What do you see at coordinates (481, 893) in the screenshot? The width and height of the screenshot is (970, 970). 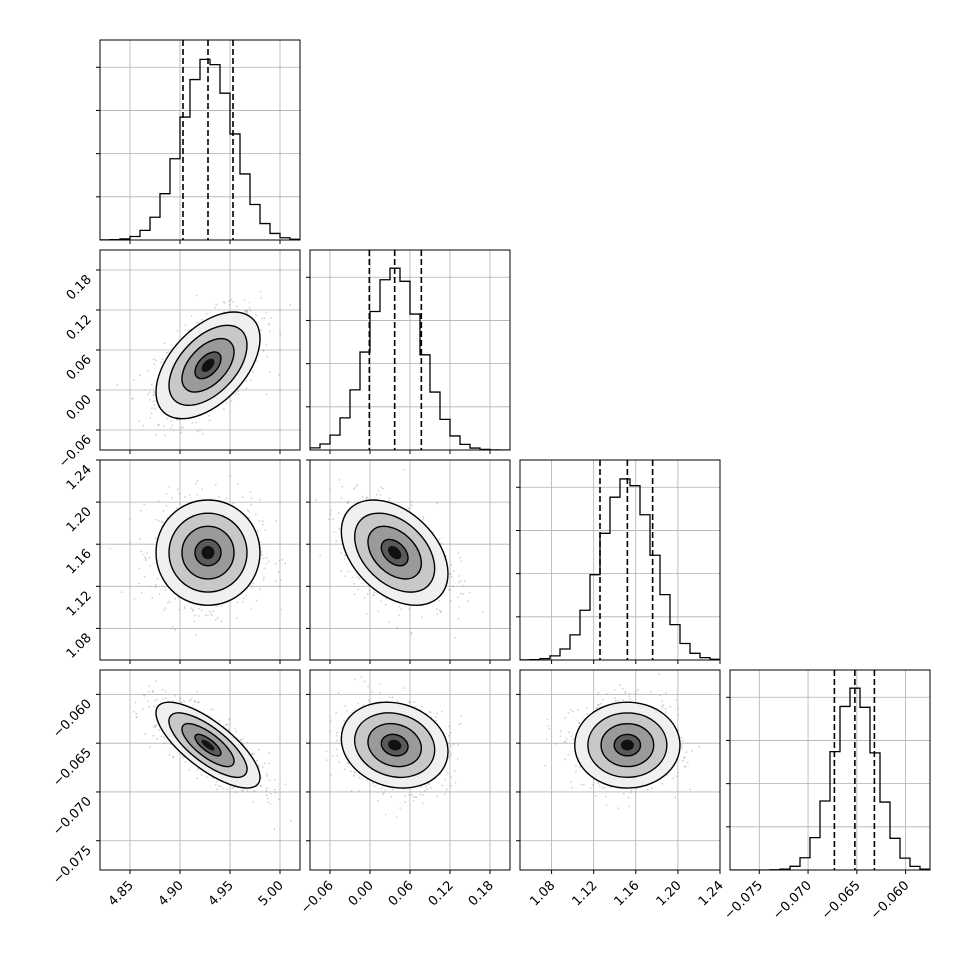 I see `x-tick-label: 0.18` at bounding box center [481, 893].